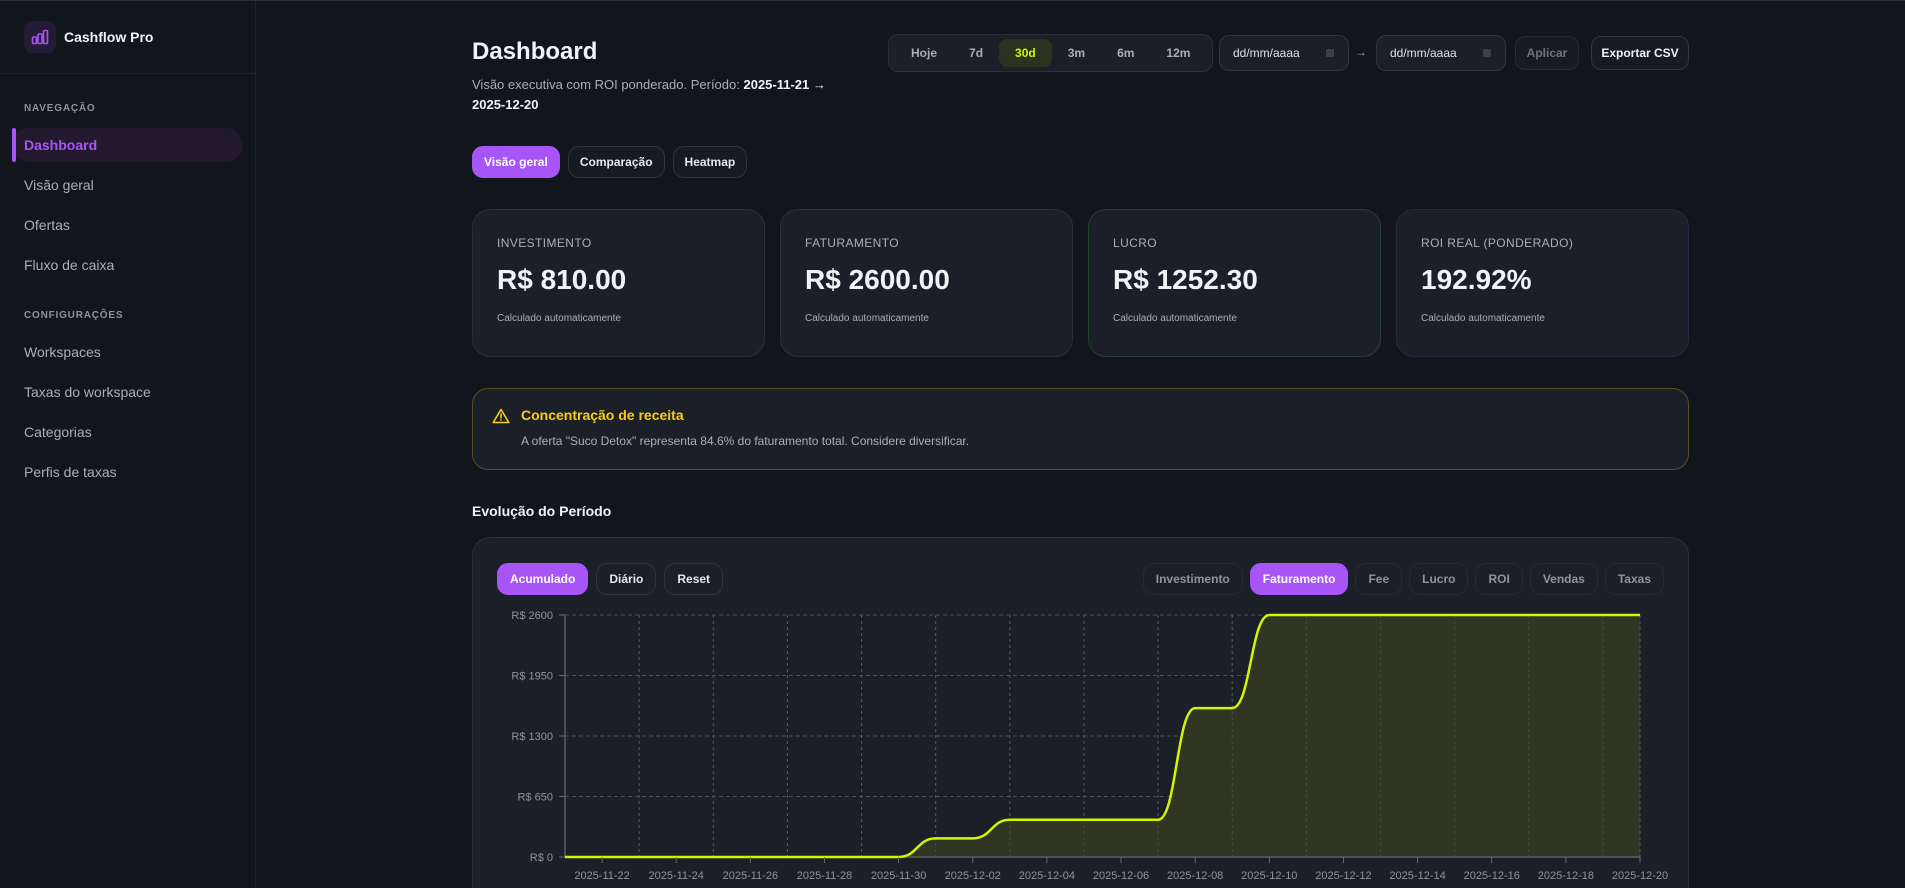  I want to click on view-tabs: Visão geral Comparação Heatmap, so click(610, 162).